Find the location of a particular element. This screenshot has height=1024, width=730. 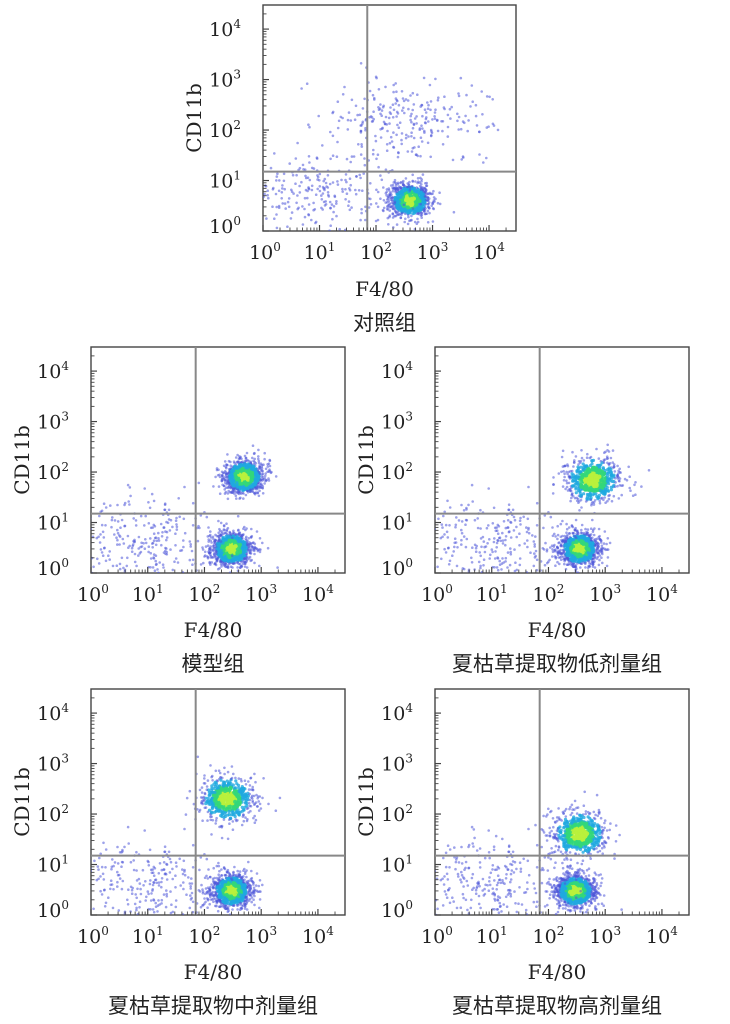

y-axis-label: CD11b is located at coordinates (22, 460).